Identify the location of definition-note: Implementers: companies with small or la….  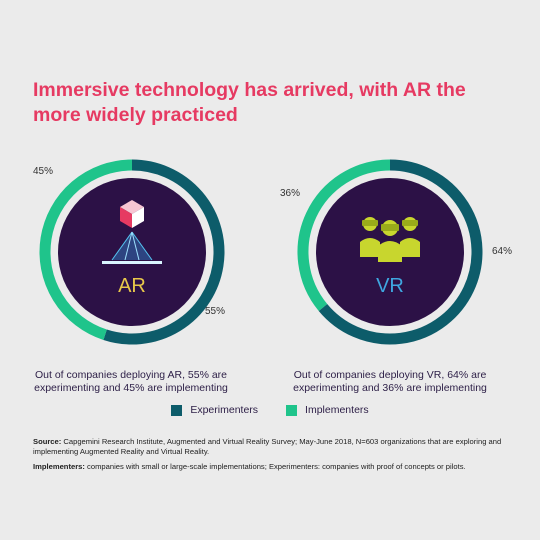
(249, 466).